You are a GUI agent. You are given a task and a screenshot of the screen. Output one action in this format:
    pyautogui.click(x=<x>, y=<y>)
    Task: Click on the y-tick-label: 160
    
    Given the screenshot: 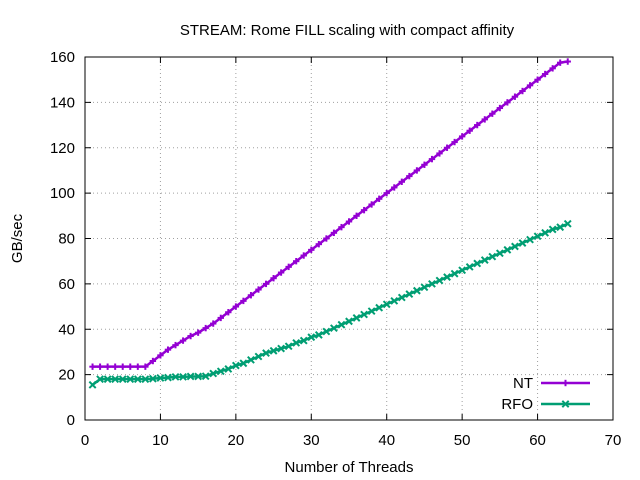 What is the action you would take?
    pyautogui.click(x=62, y=57)
    